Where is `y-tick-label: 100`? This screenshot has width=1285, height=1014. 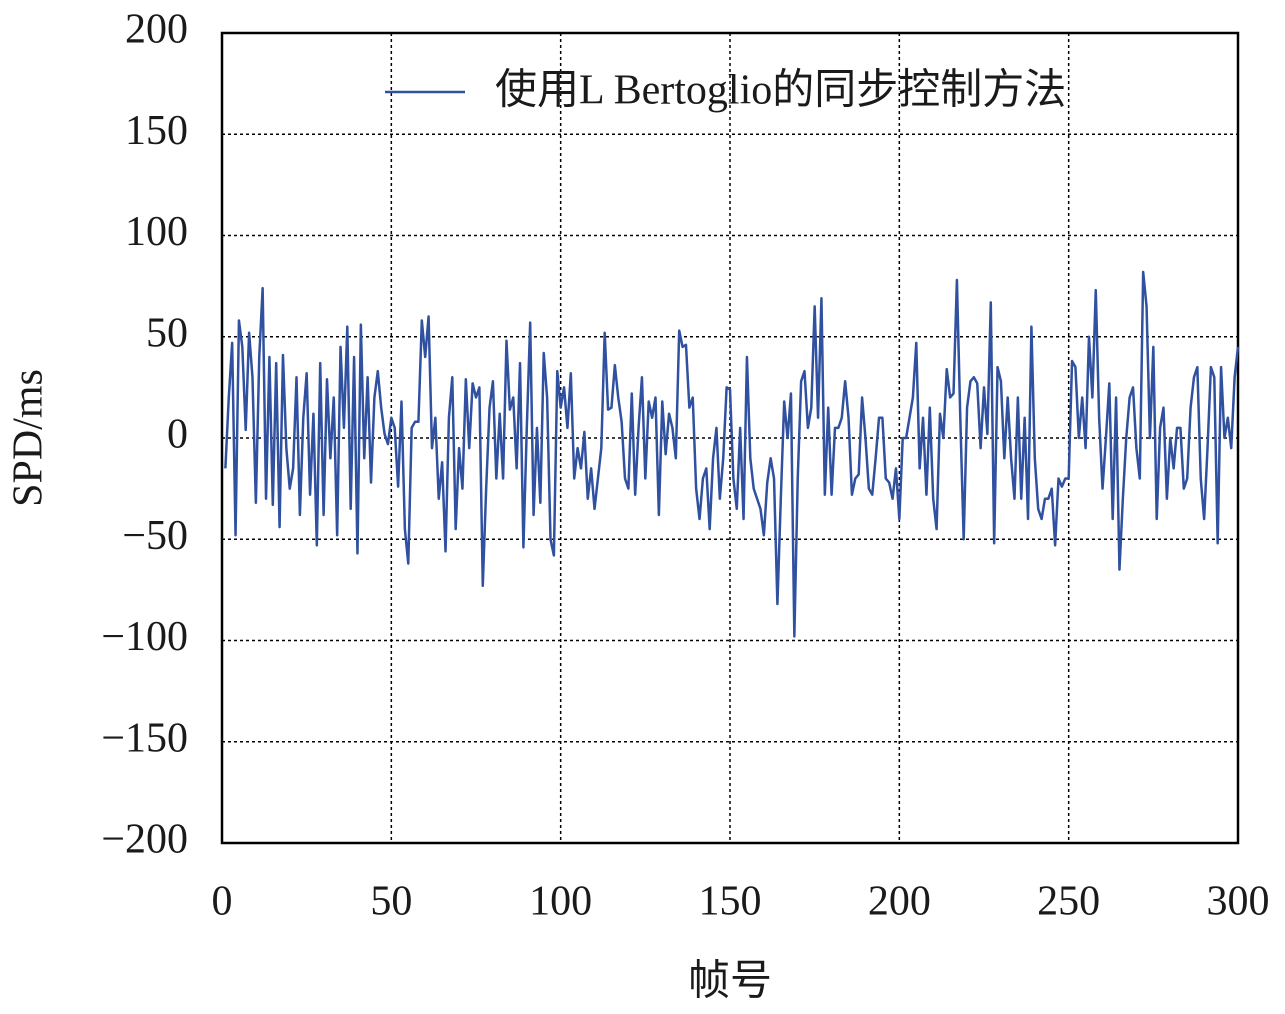
y-tick-label: 100 is located at coordinates (156, 232).